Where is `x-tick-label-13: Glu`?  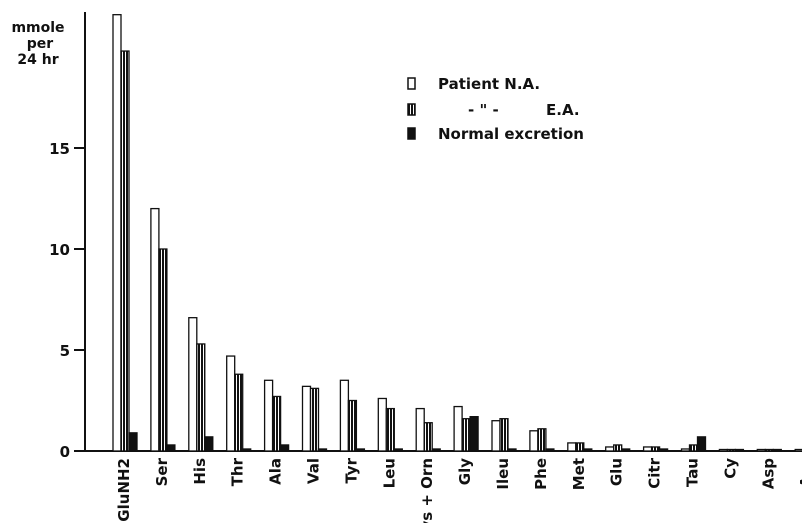
x-tick-label-13: Glu is located at coordinates (617, 472).